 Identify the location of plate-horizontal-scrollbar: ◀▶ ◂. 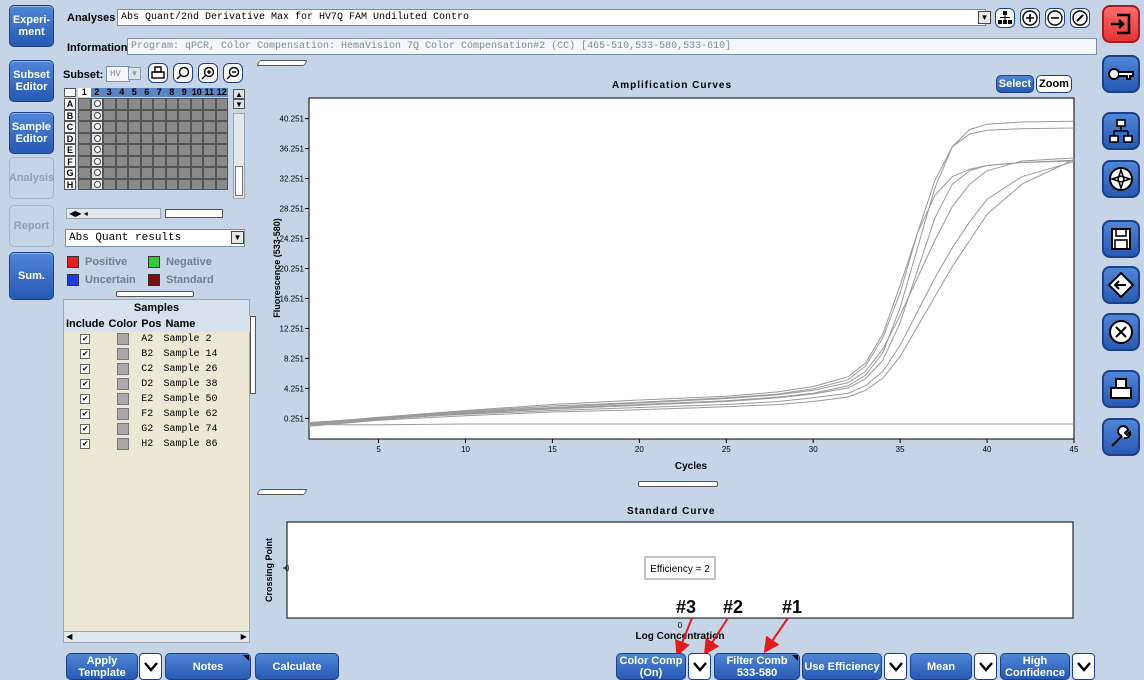
(113, 213).